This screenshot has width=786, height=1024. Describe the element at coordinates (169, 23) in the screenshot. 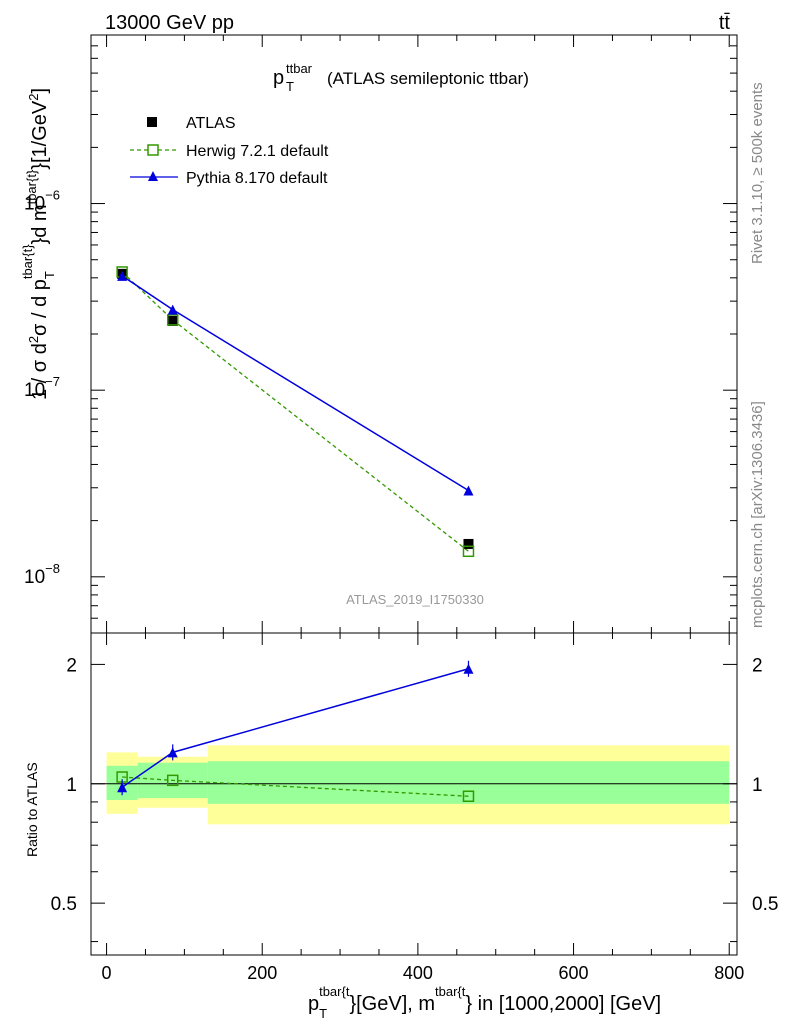

I see `energy-label: 13000 GeV pp` at that location.